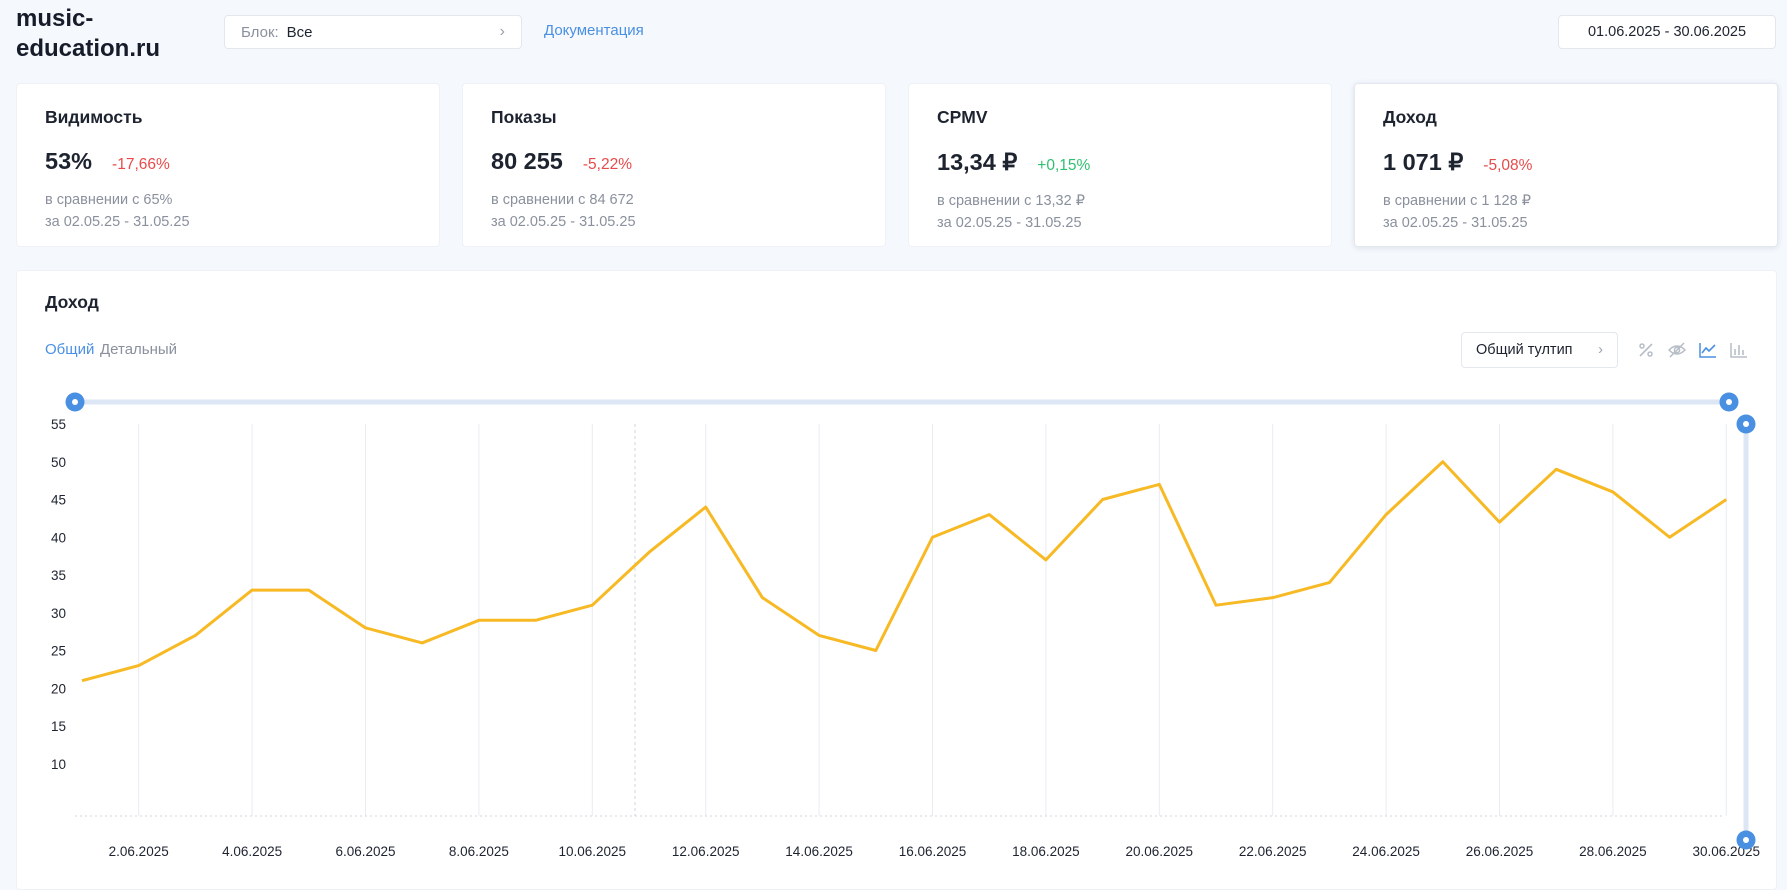 Image resolution: width=1787 pixels, height=890 pixels. What do you see at coordinates (1273, 851) in the screenshot?
I see `x-tick-label: 22.06.2025` at bounding box center [1273, 851].